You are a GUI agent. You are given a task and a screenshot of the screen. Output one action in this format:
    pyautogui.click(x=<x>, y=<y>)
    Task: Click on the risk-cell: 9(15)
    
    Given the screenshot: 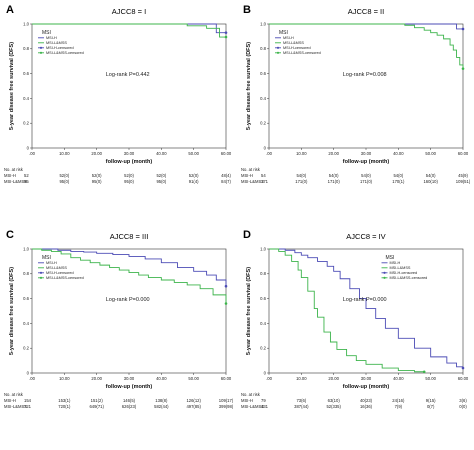 What is the action you would take?
    pyautogui.click(x=431, y=400)
    